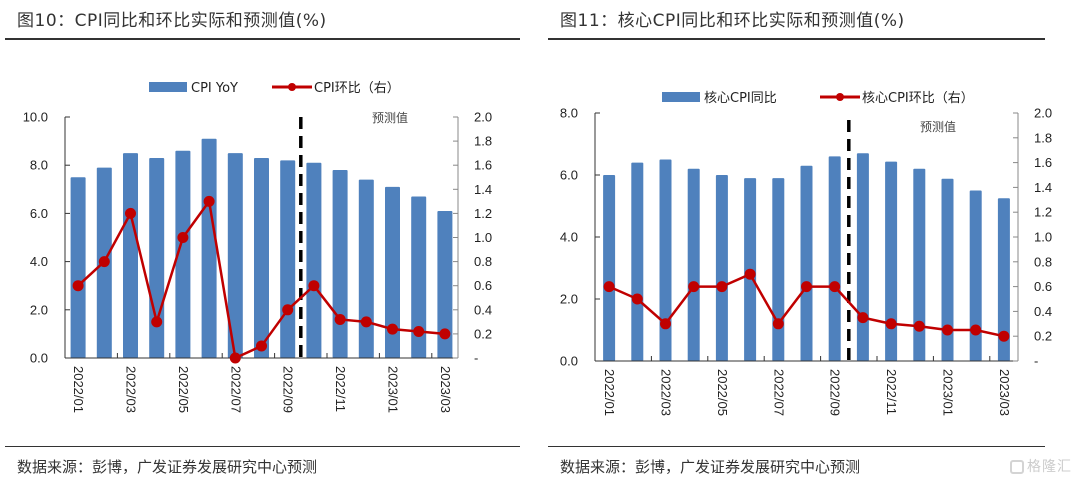 Image resolution: width=1080 pixels, height=487 pixels. Describe the element at coordinates (483, 237) in the screenshot. I see `chart1-right-tick-label: 1.0` at that location.